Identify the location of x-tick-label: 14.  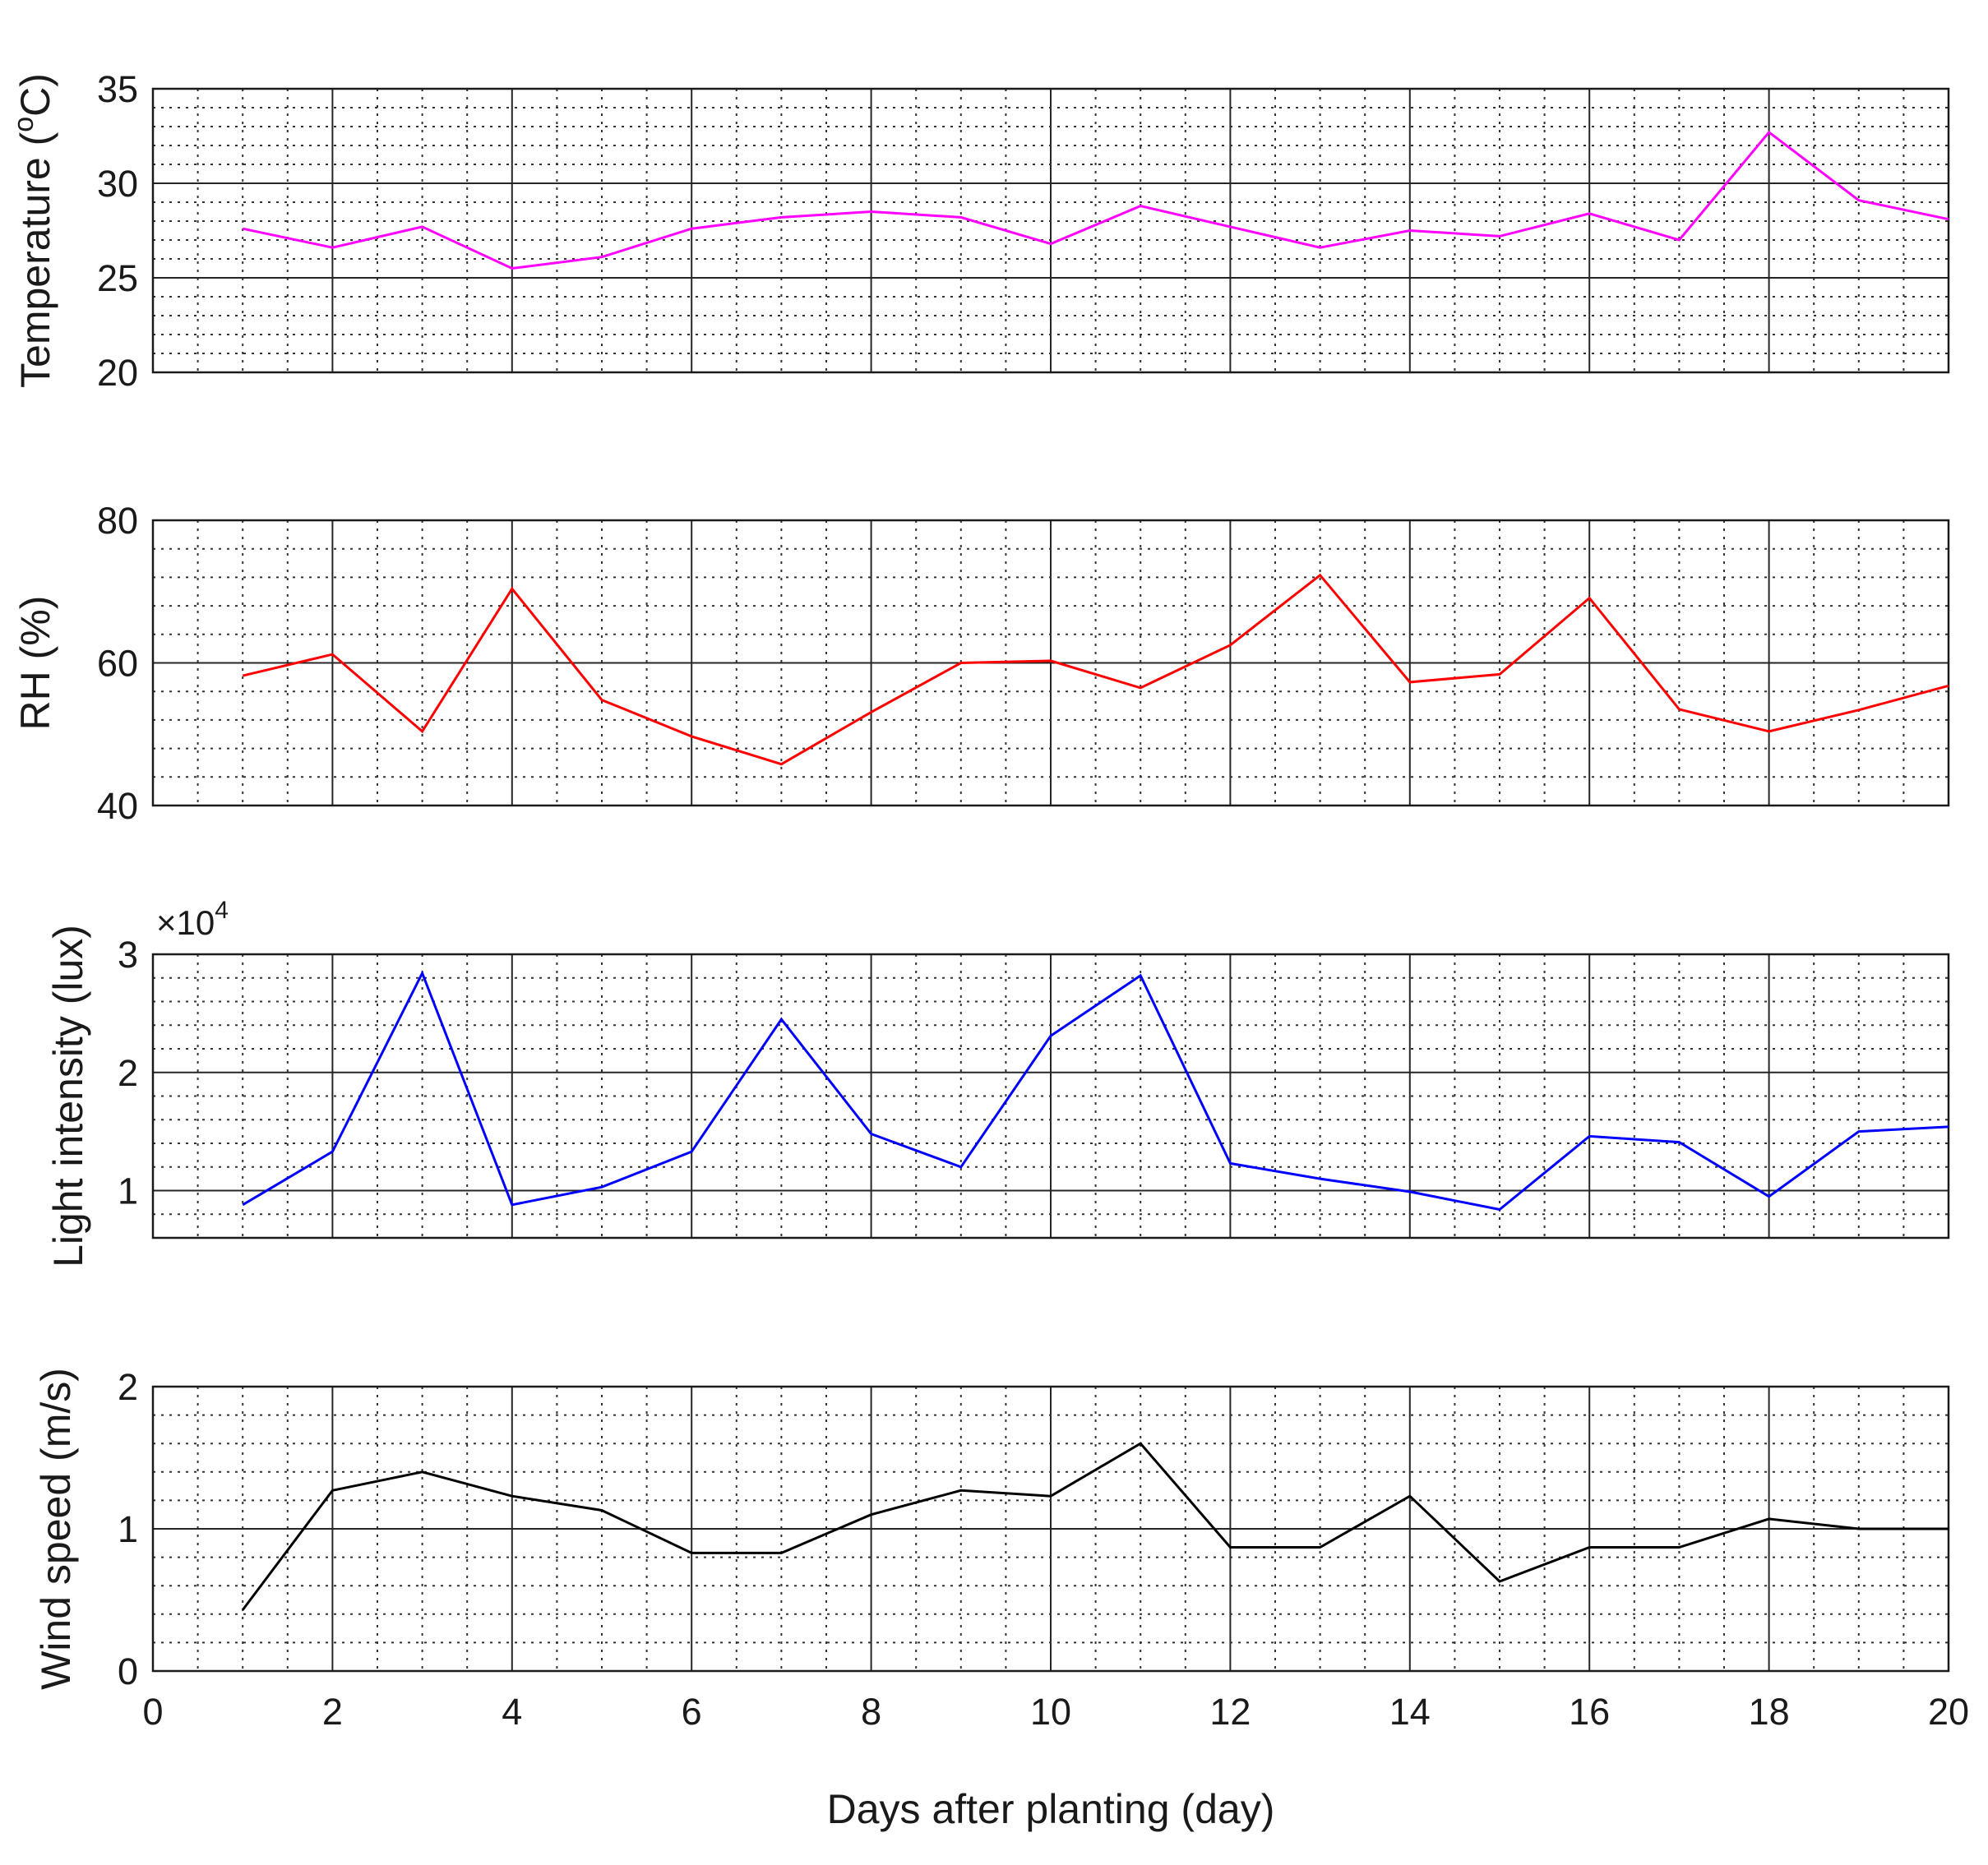
(1410, 1712).